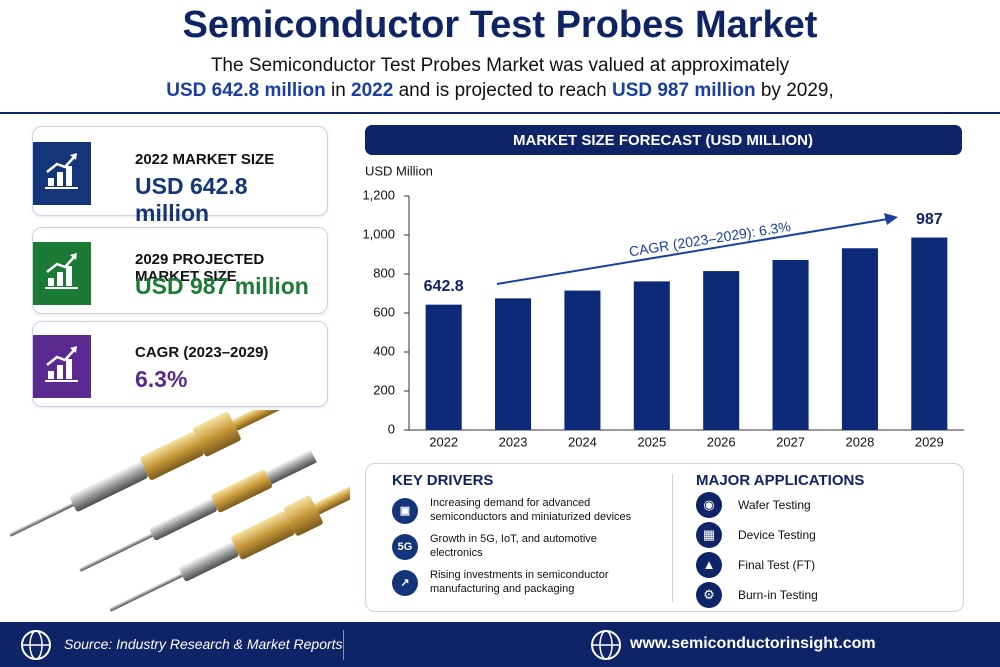 This screenshot has height=667, width=1000. I want to click on x-tick-label: 2027, so click(790, 441).